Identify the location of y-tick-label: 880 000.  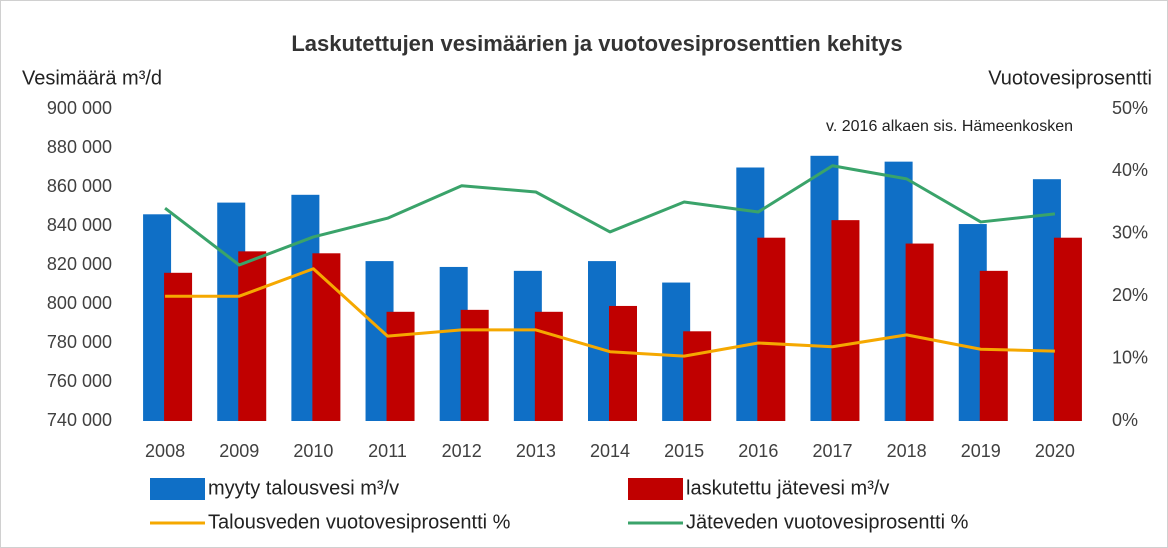
(79, 147).